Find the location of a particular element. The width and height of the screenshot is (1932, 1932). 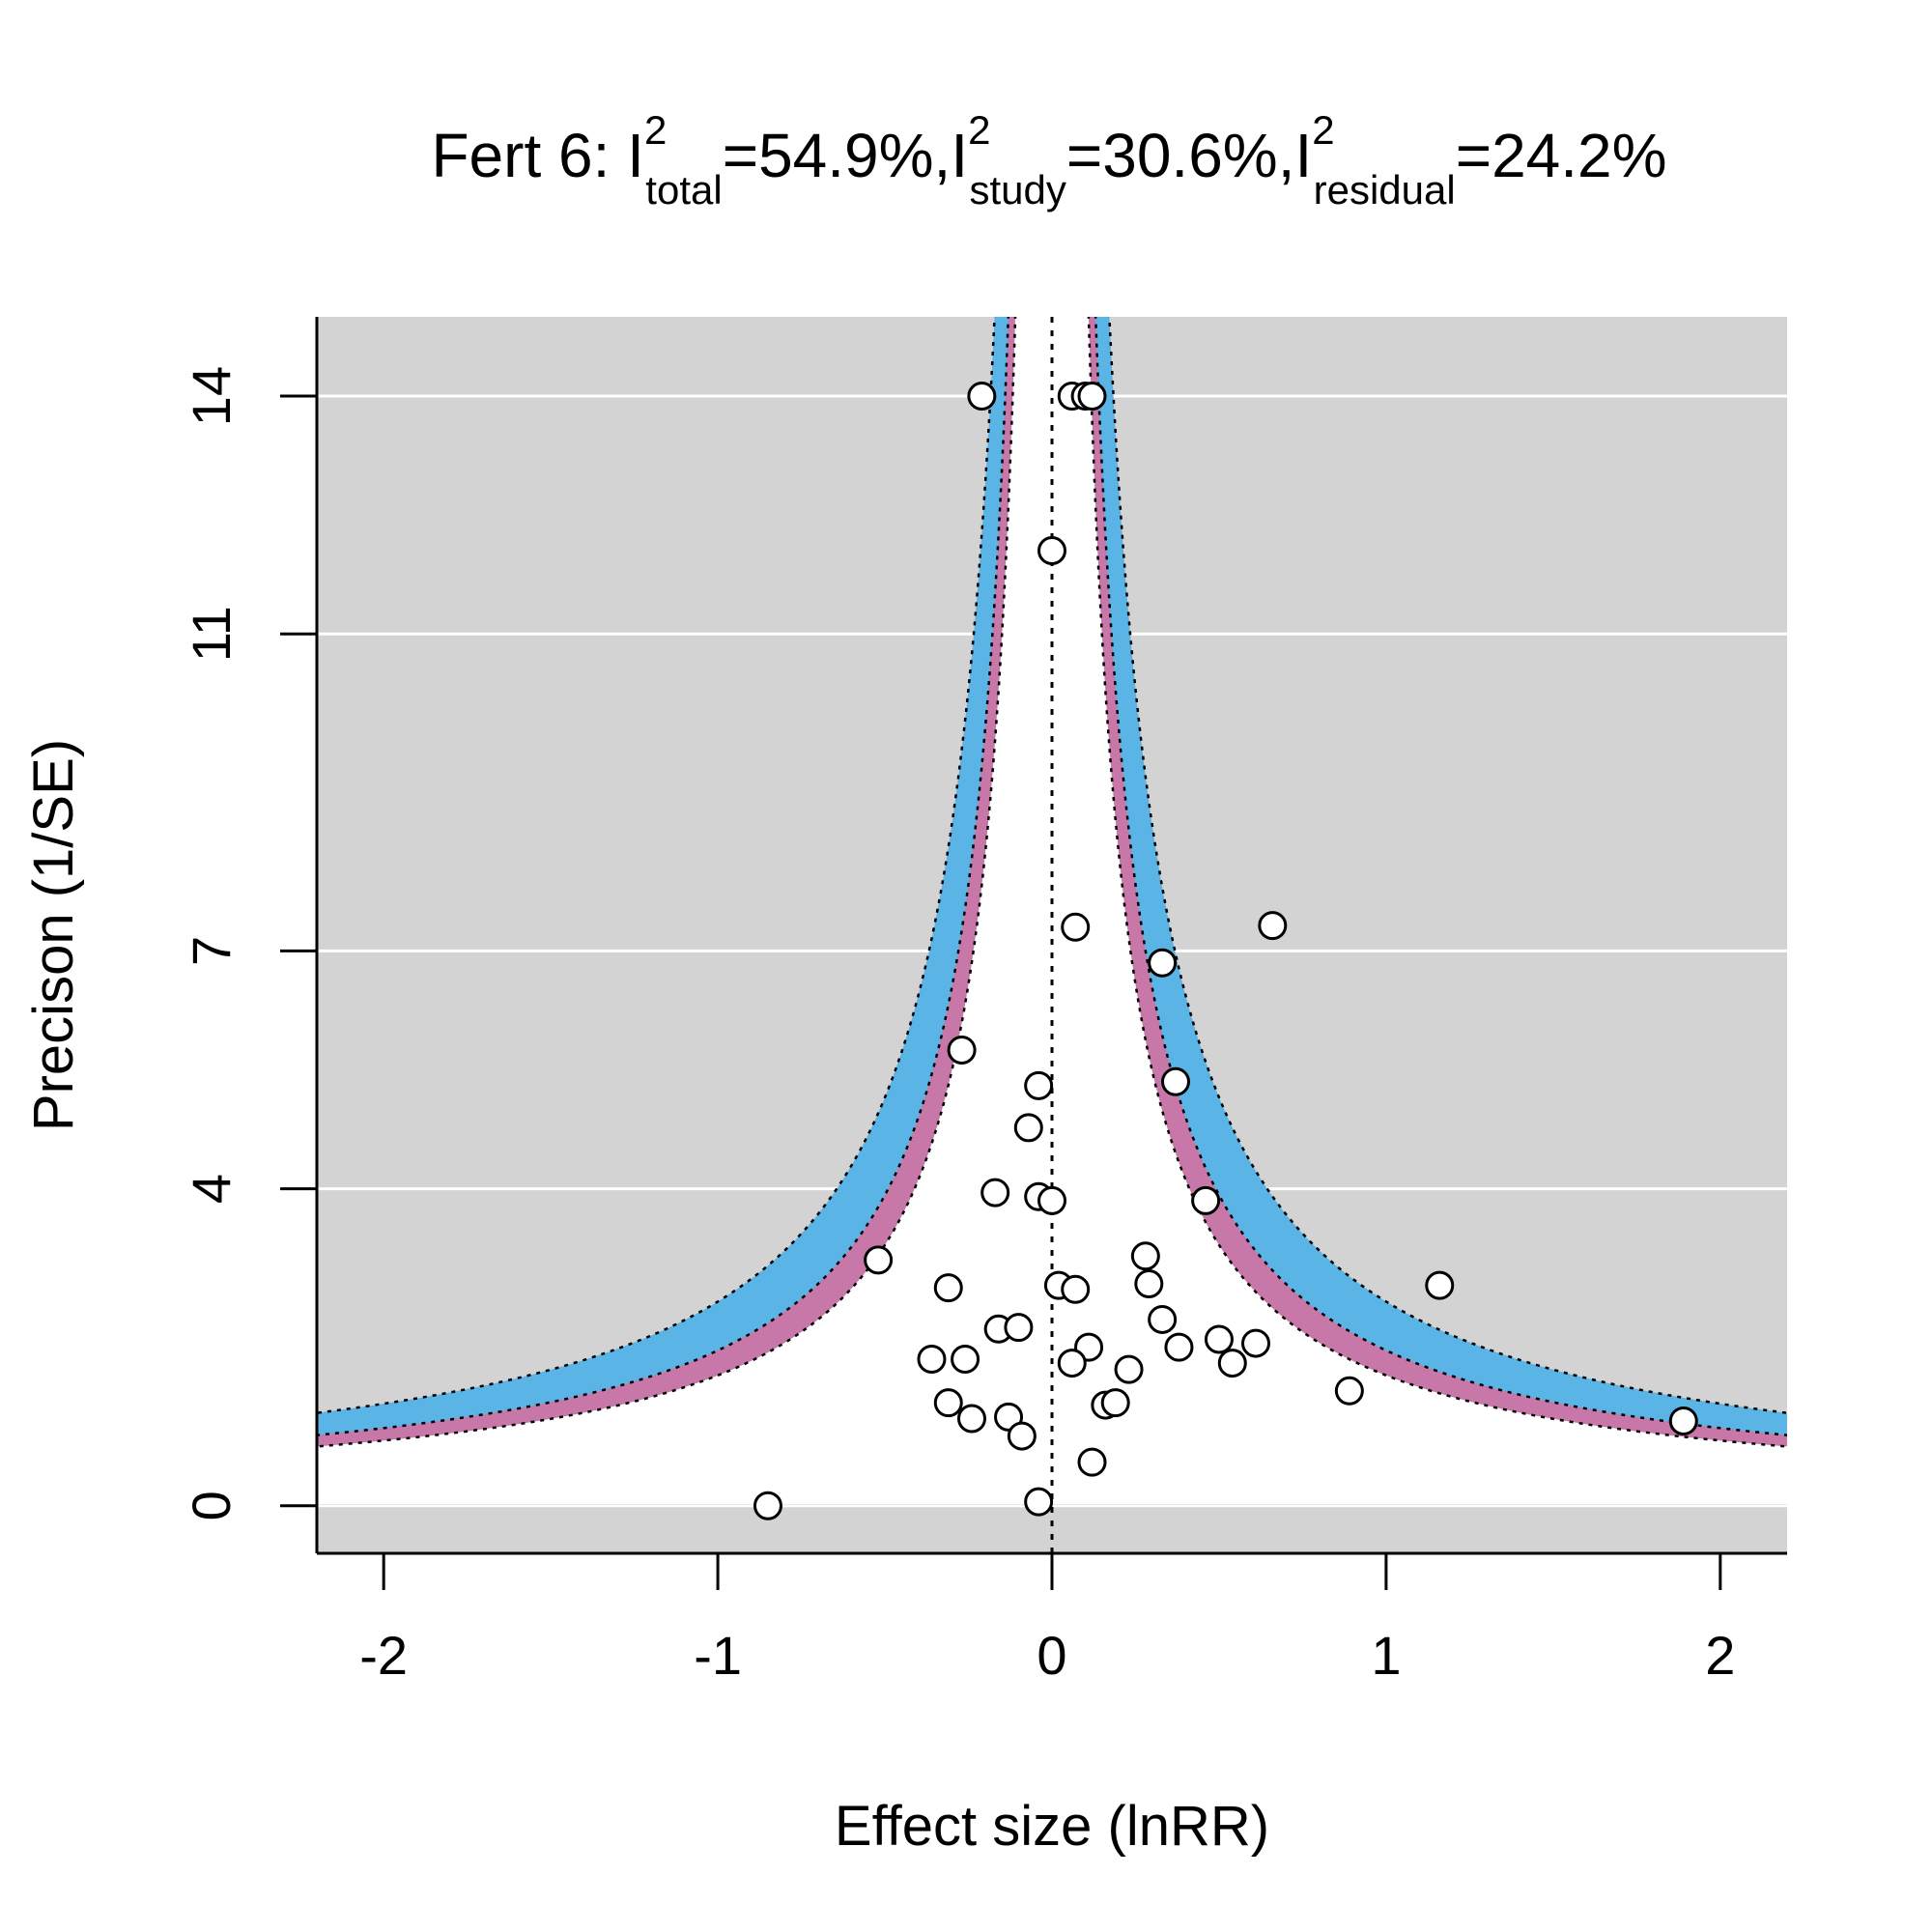

title-stat-value: =30.6% is located at coordinates (1172, 155).